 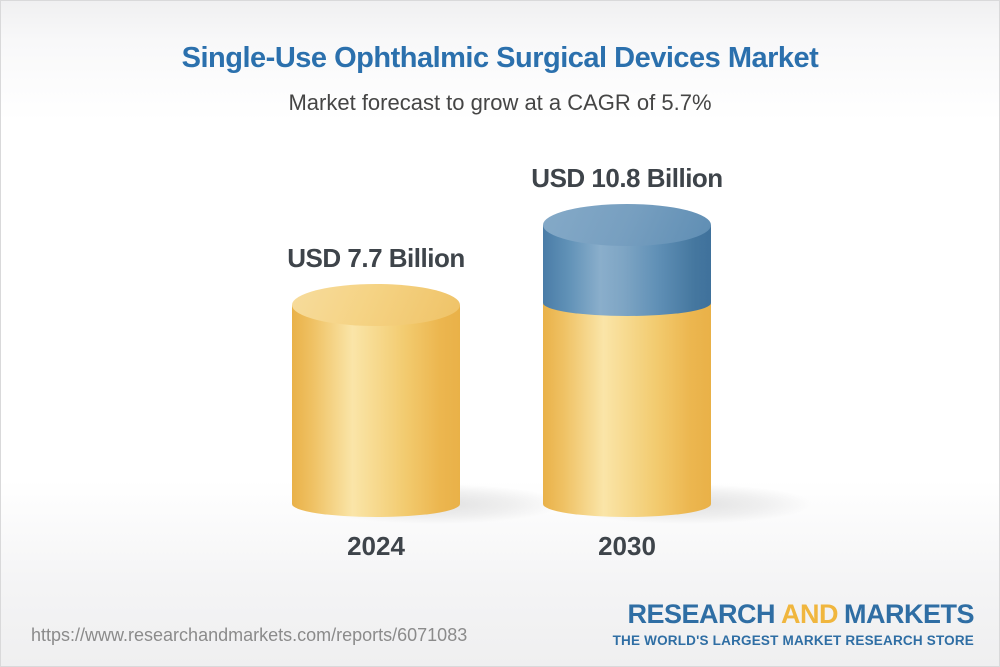 What do you see at coordinates (376, 258) in the screenshot?
I see `bar-2024-value-label: USD 7.7 Billion` at bounding box center [376, 258].